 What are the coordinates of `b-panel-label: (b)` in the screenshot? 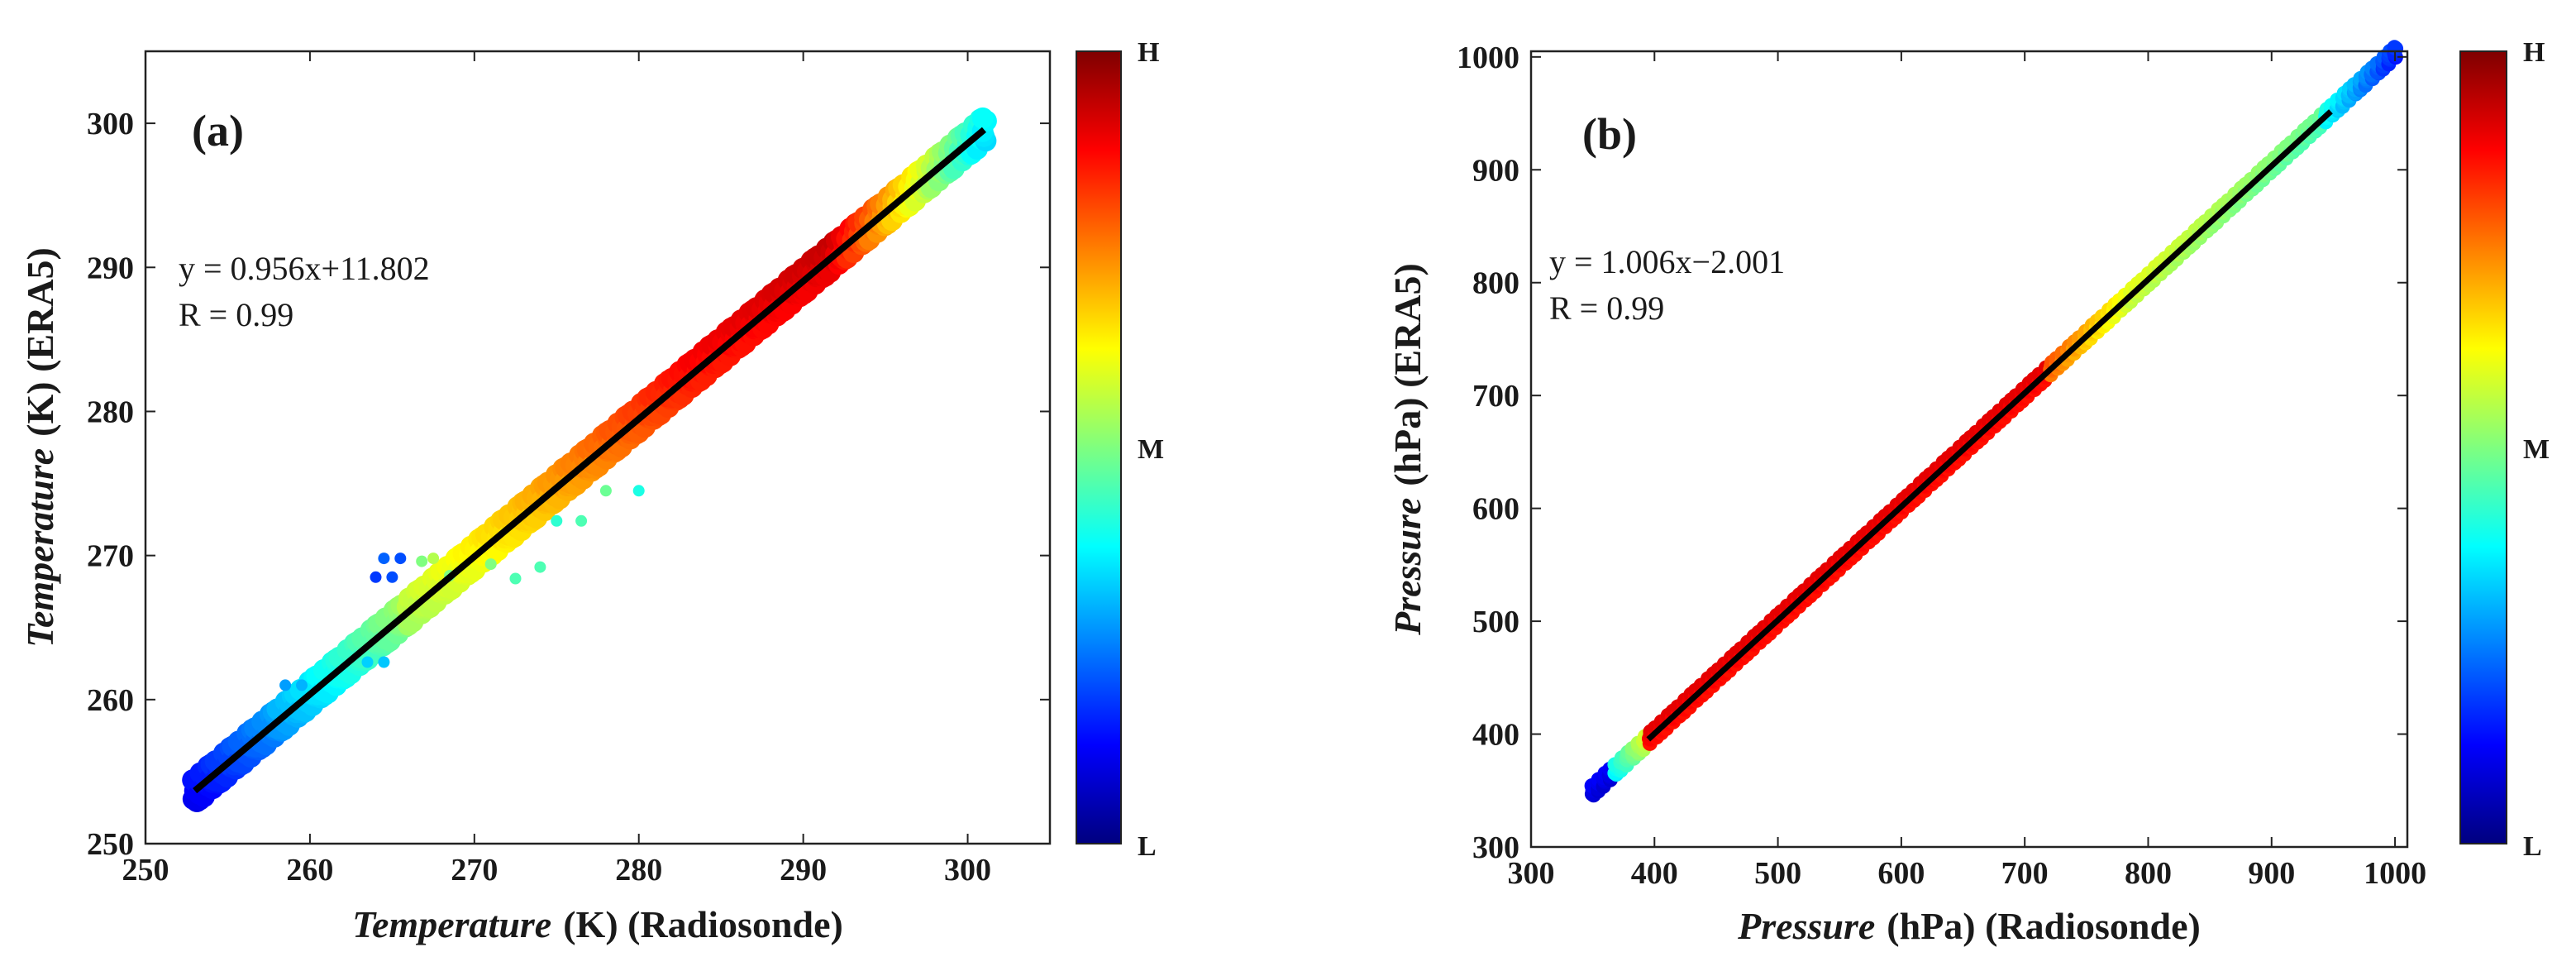 It's located at (1609, 134).